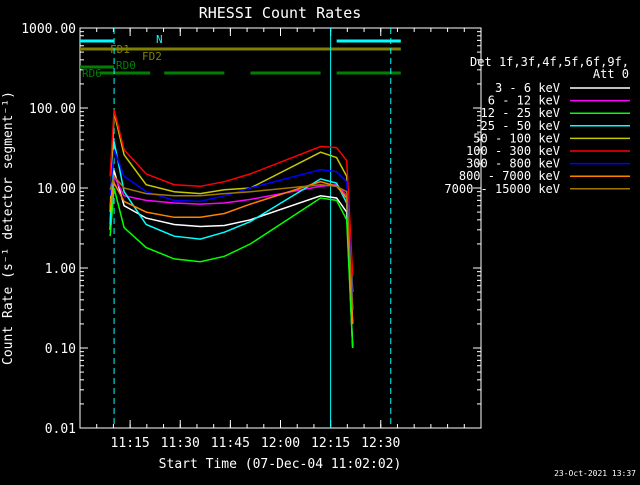  I want to click on legend-label: 6 - 12 keV, so click(524, 101).